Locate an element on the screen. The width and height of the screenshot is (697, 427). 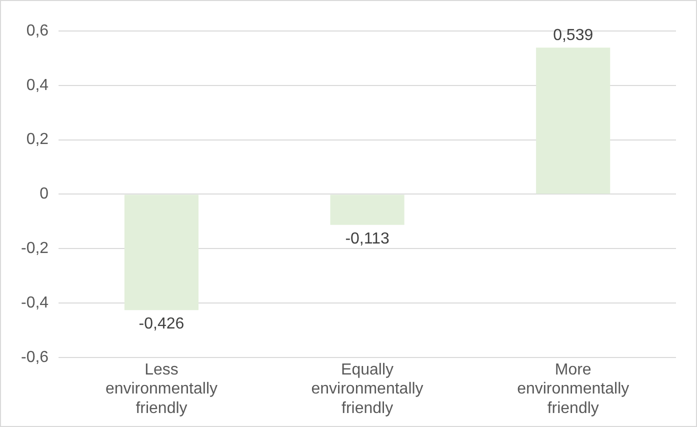
data-label: -0,426 is located at coordinates (161, 323).